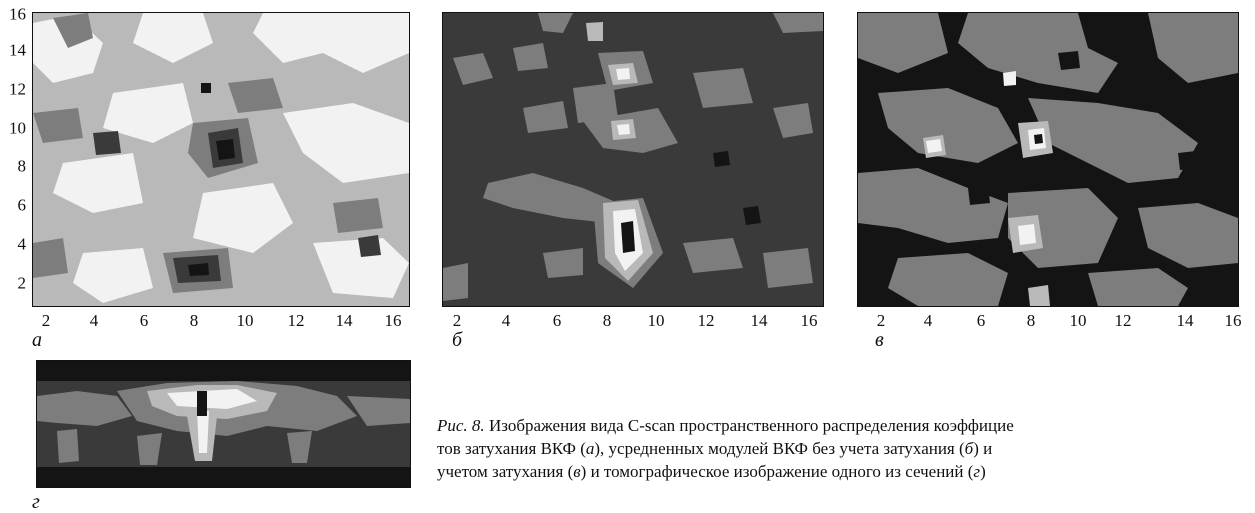  Describe the element at coordinates (46, 320) in the screenshot. I see `x-tick-a: 2` at that location.